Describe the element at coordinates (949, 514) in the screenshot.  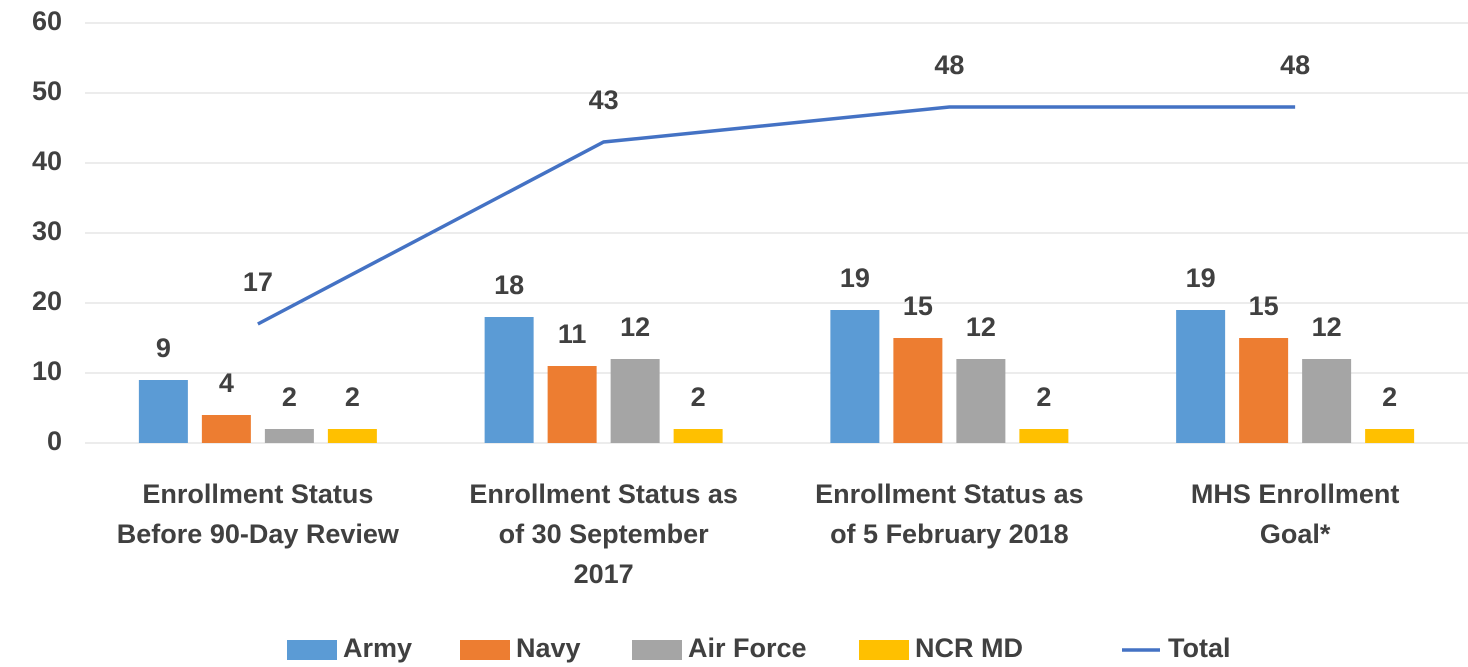
I see `x-tick-label: Enrollment Status as of 5 February 2018` at that location.